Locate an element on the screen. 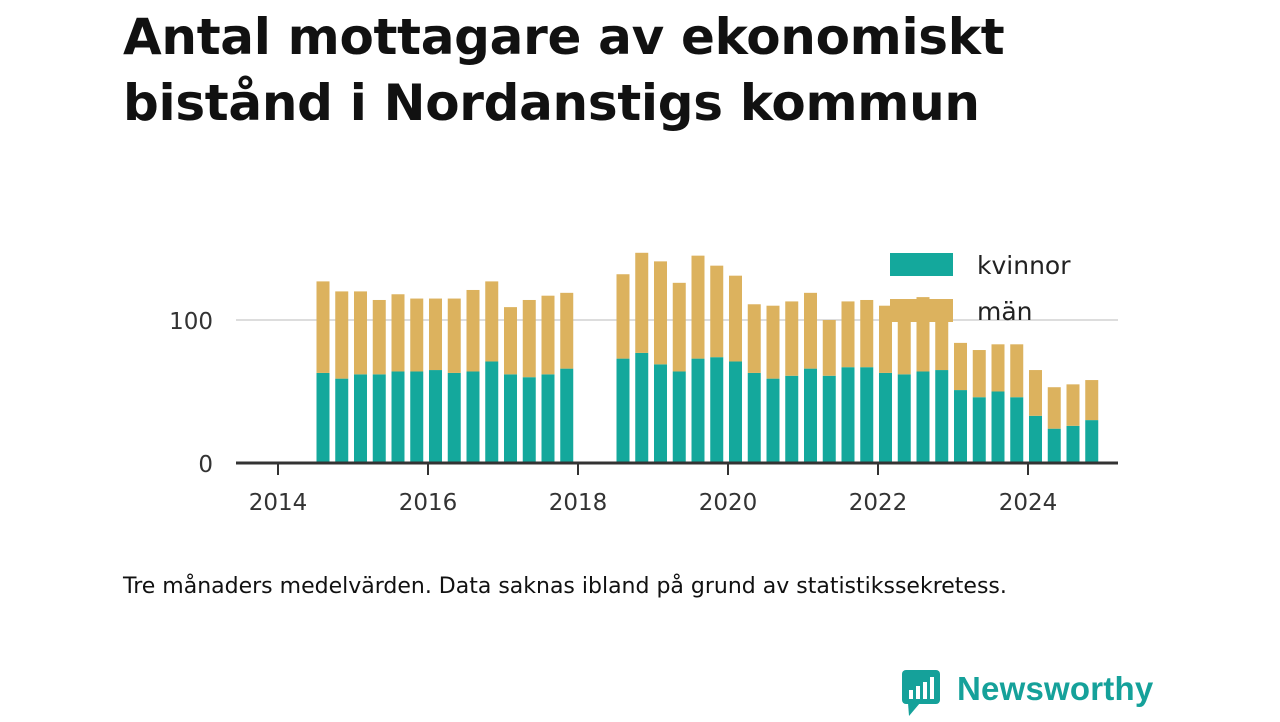 The width and height of the screenshot is (1280, 722). legend-label-man: män is located at coordinates (1005, 311).